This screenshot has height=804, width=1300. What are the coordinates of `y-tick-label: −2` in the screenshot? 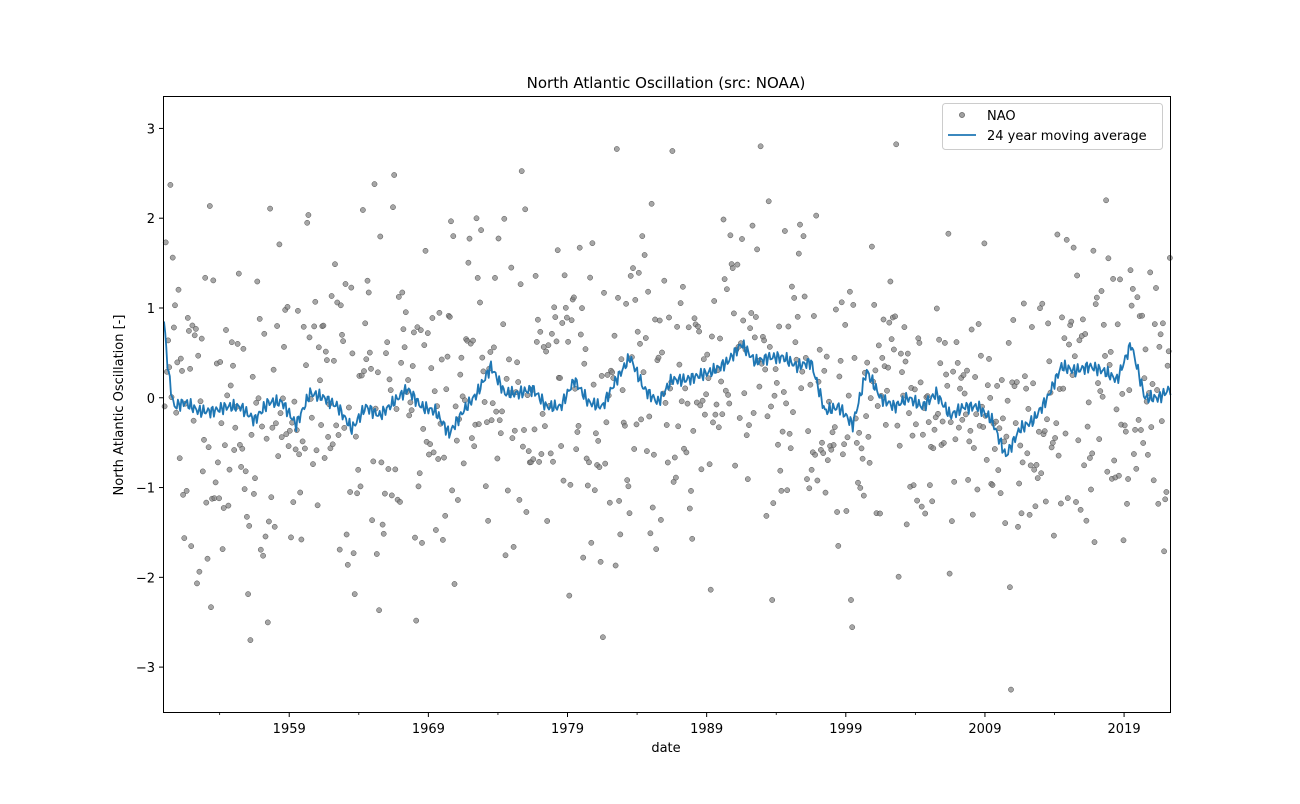 It's located at (145, 578).